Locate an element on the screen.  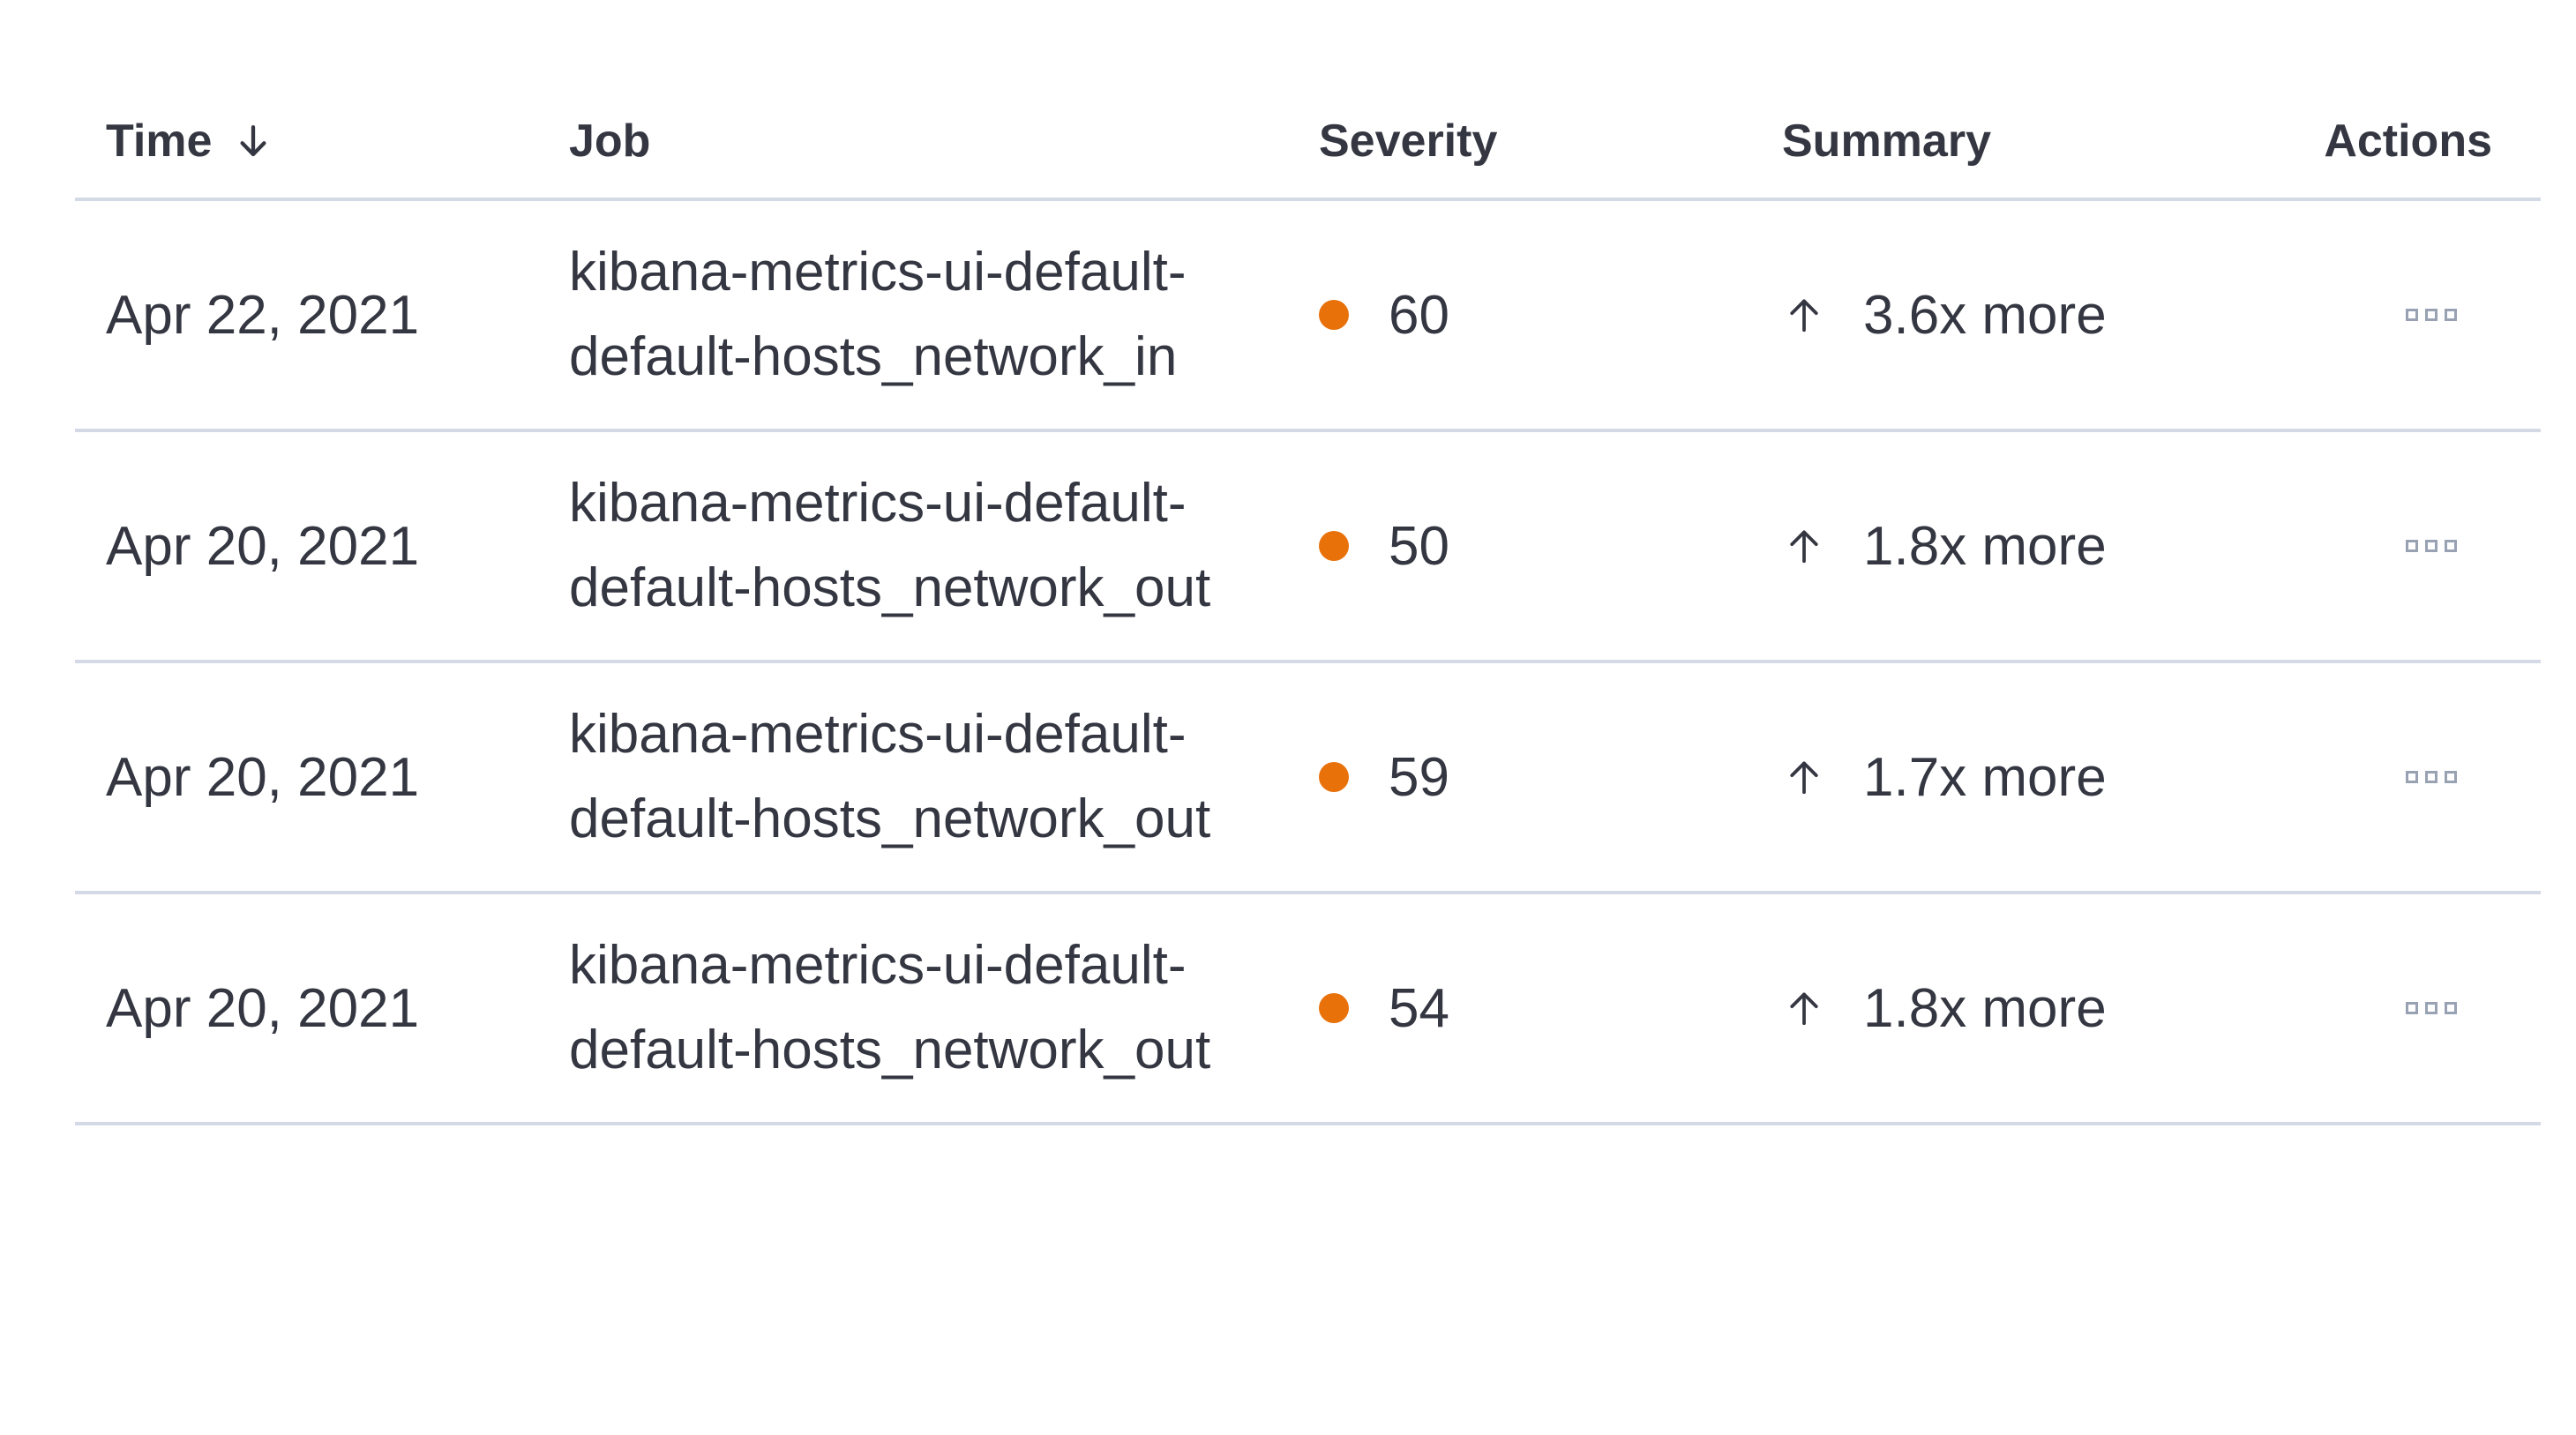
column-header-actions: Actions is located at coordinates (2424, 141).